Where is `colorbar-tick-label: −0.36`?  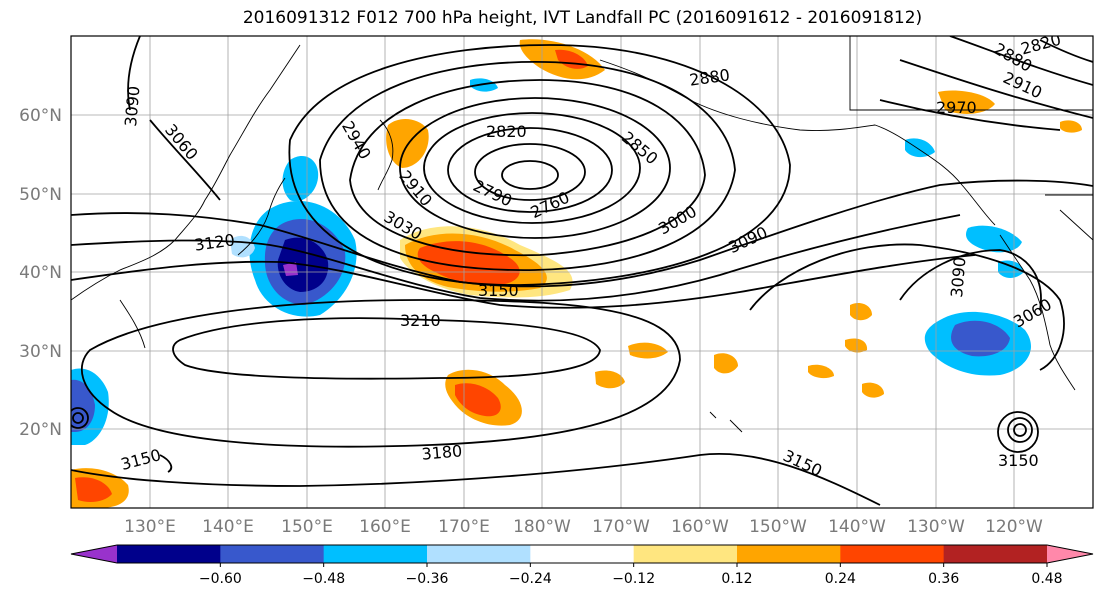
colorbar-tick-label: −0.36 is located at coordinates (427, 579).